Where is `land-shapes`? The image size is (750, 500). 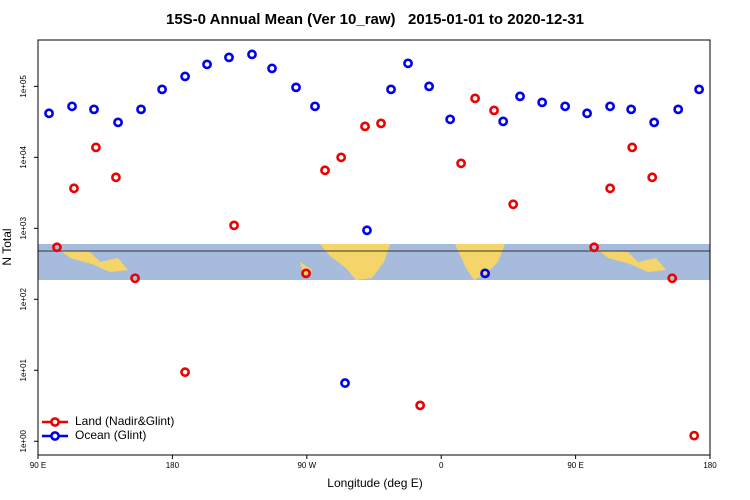
land-shapes is located at coordinates (363, 262).